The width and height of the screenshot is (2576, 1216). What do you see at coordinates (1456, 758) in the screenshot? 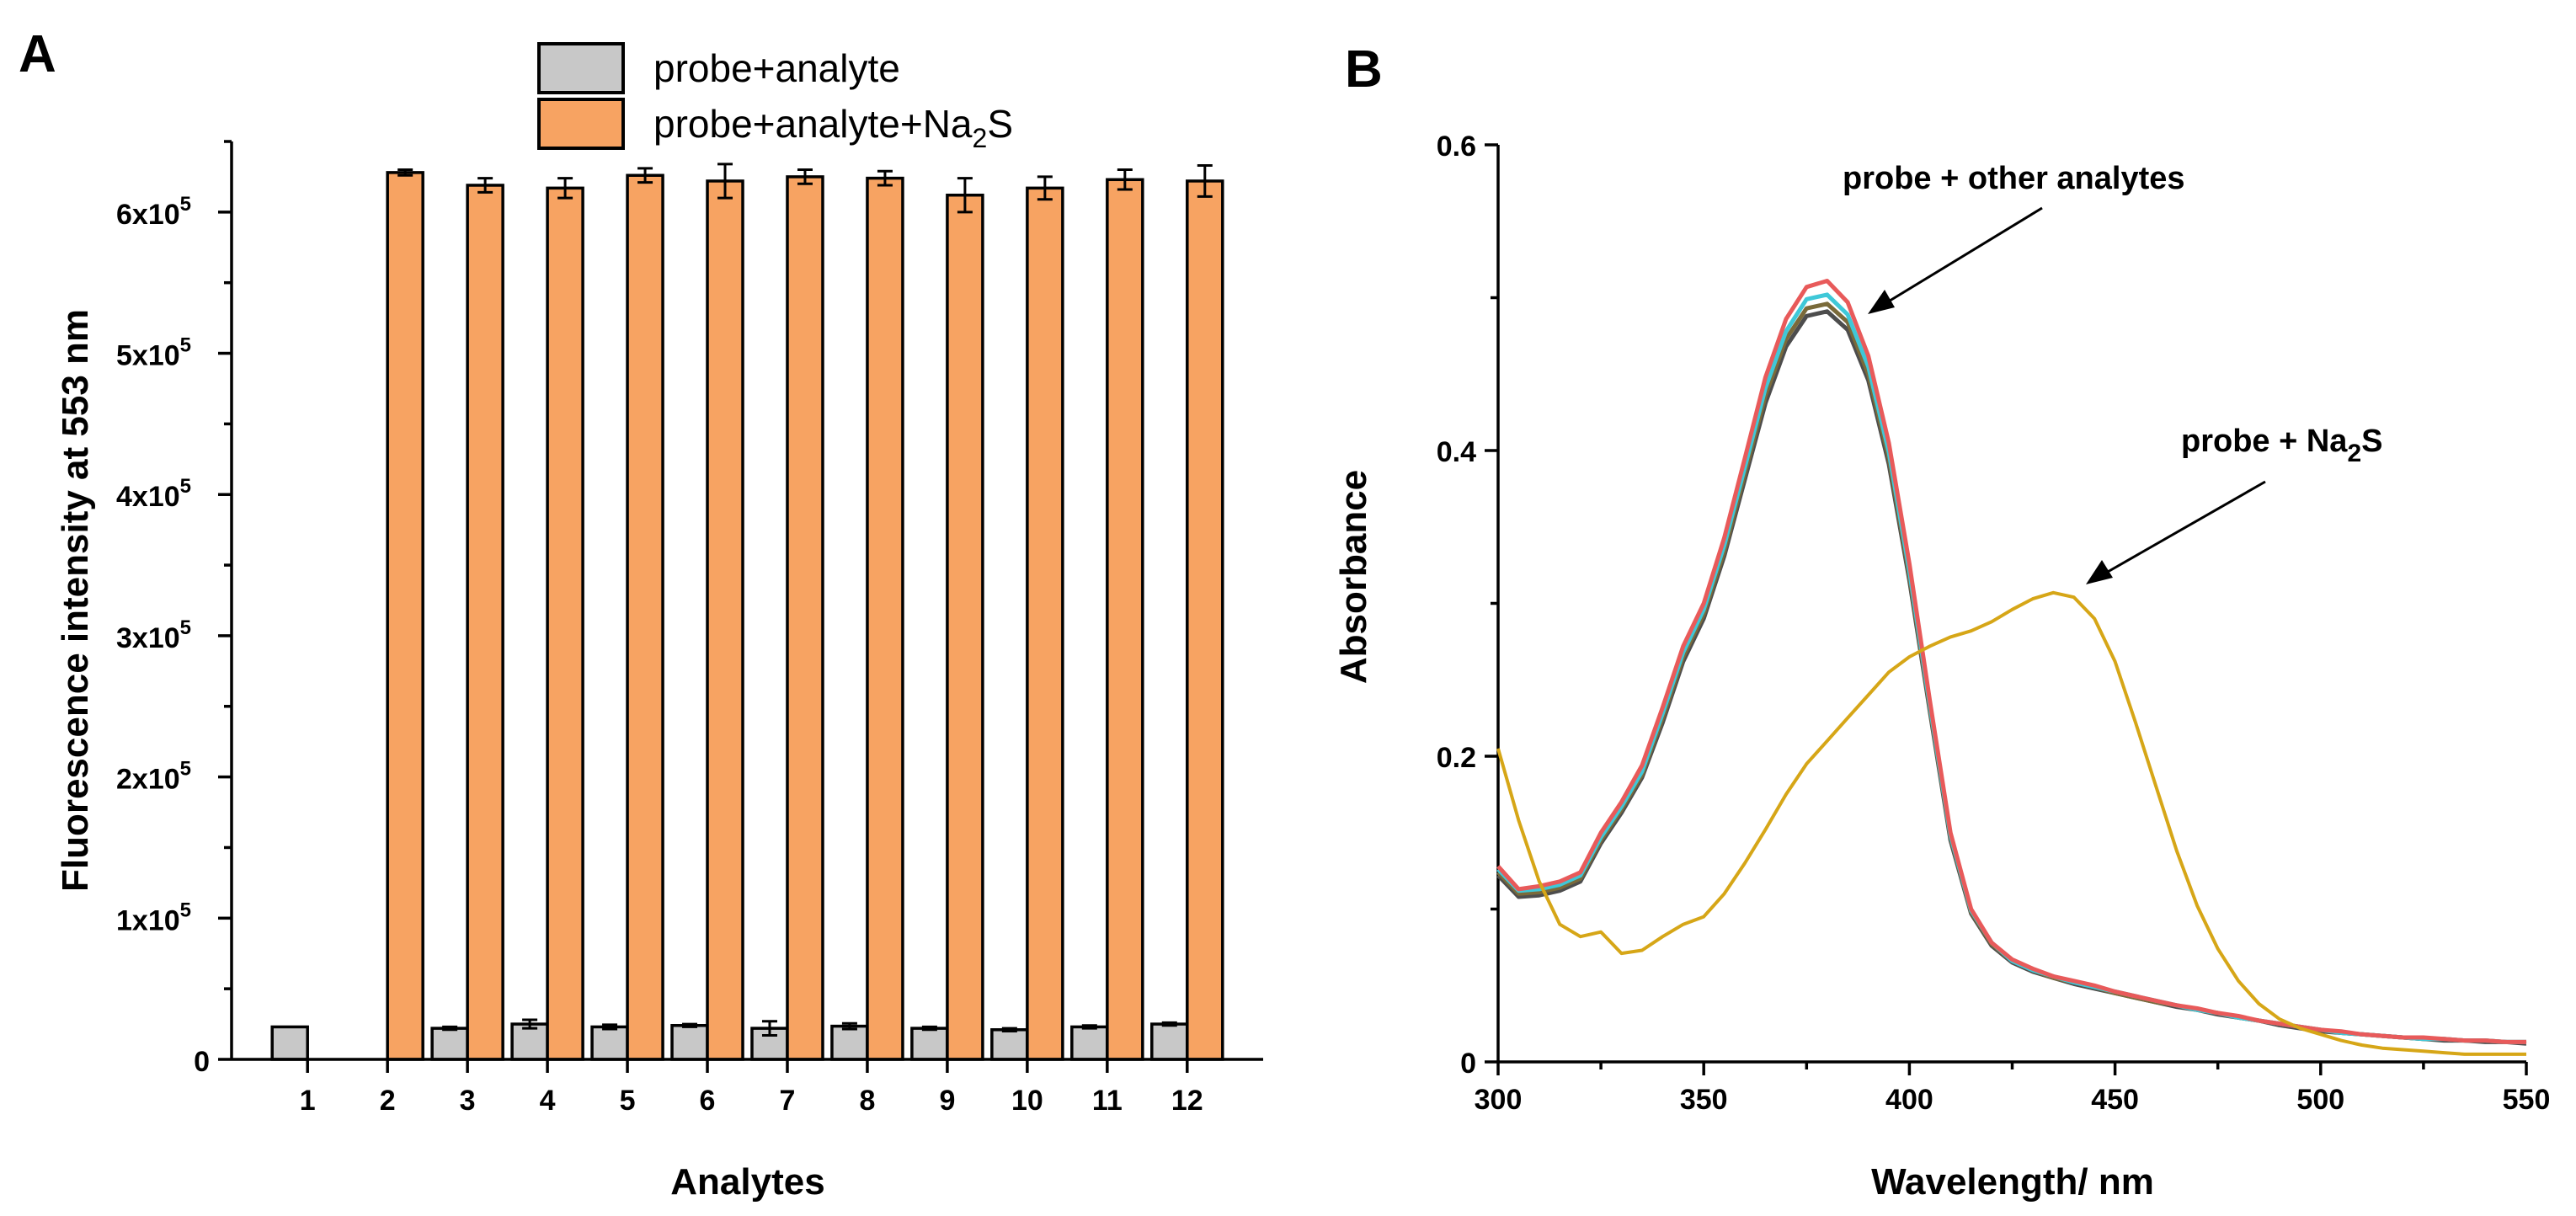
I see `y-tick-label-b: 0.2` at bounding box center [1456, 758].